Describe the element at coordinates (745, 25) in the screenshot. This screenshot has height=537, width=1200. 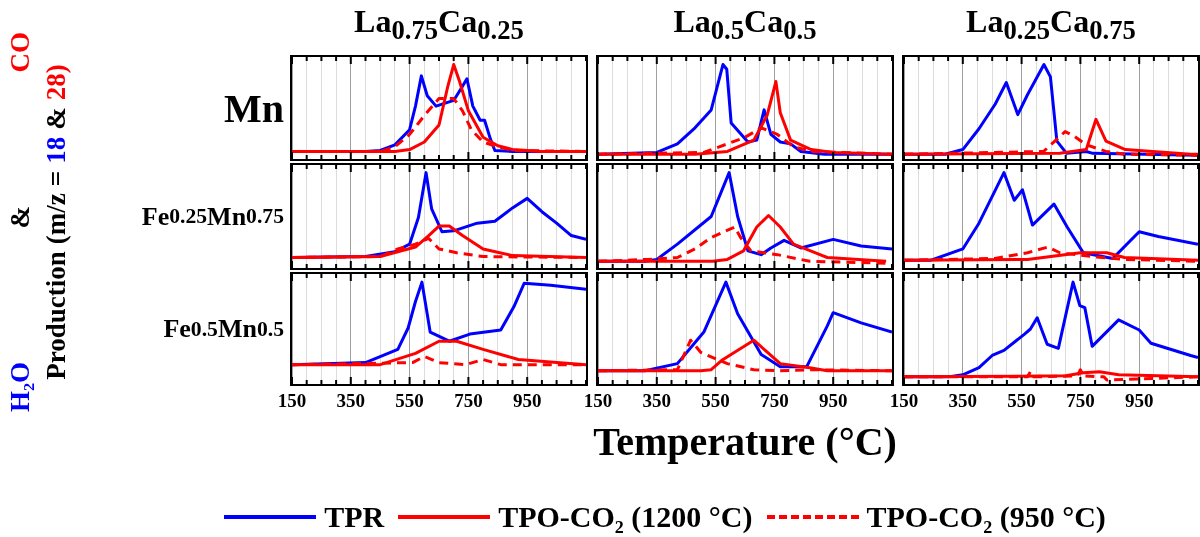
I see `chart-title: La$_{0.5}$Ca$_{0.5}$` at that location.